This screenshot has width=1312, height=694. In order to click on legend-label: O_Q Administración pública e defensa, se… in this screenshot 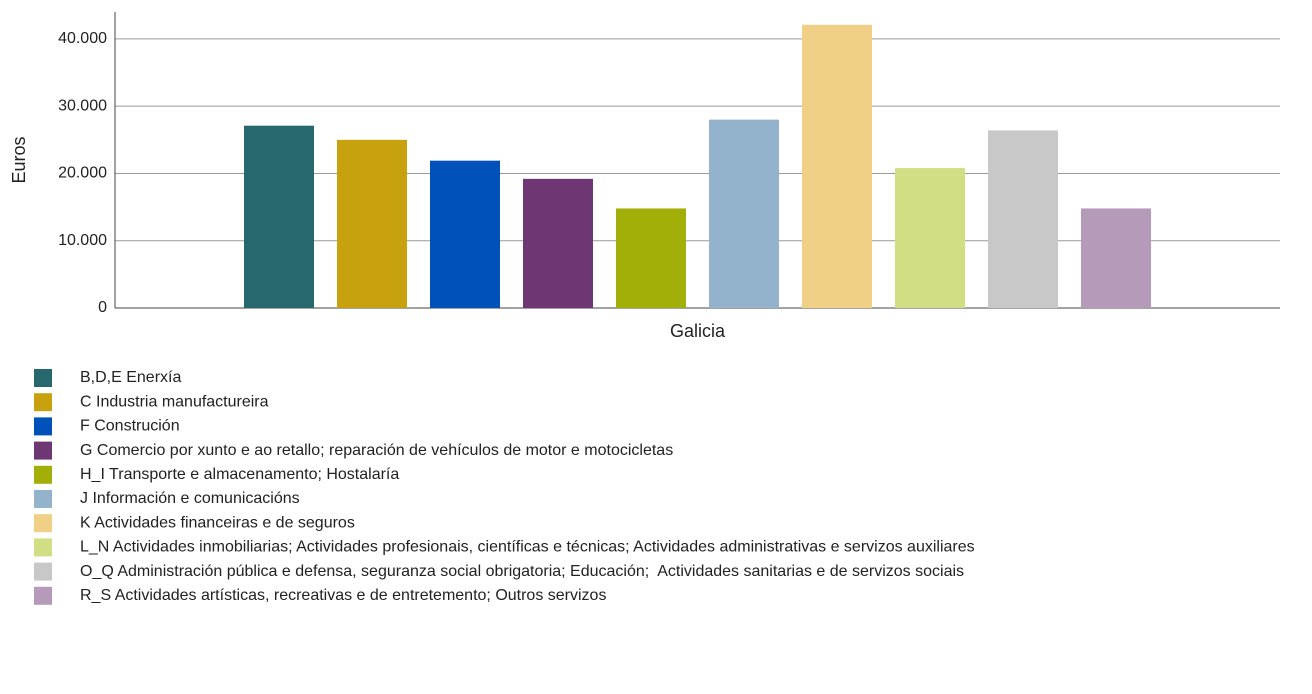, I will do `click(522, 571)`.